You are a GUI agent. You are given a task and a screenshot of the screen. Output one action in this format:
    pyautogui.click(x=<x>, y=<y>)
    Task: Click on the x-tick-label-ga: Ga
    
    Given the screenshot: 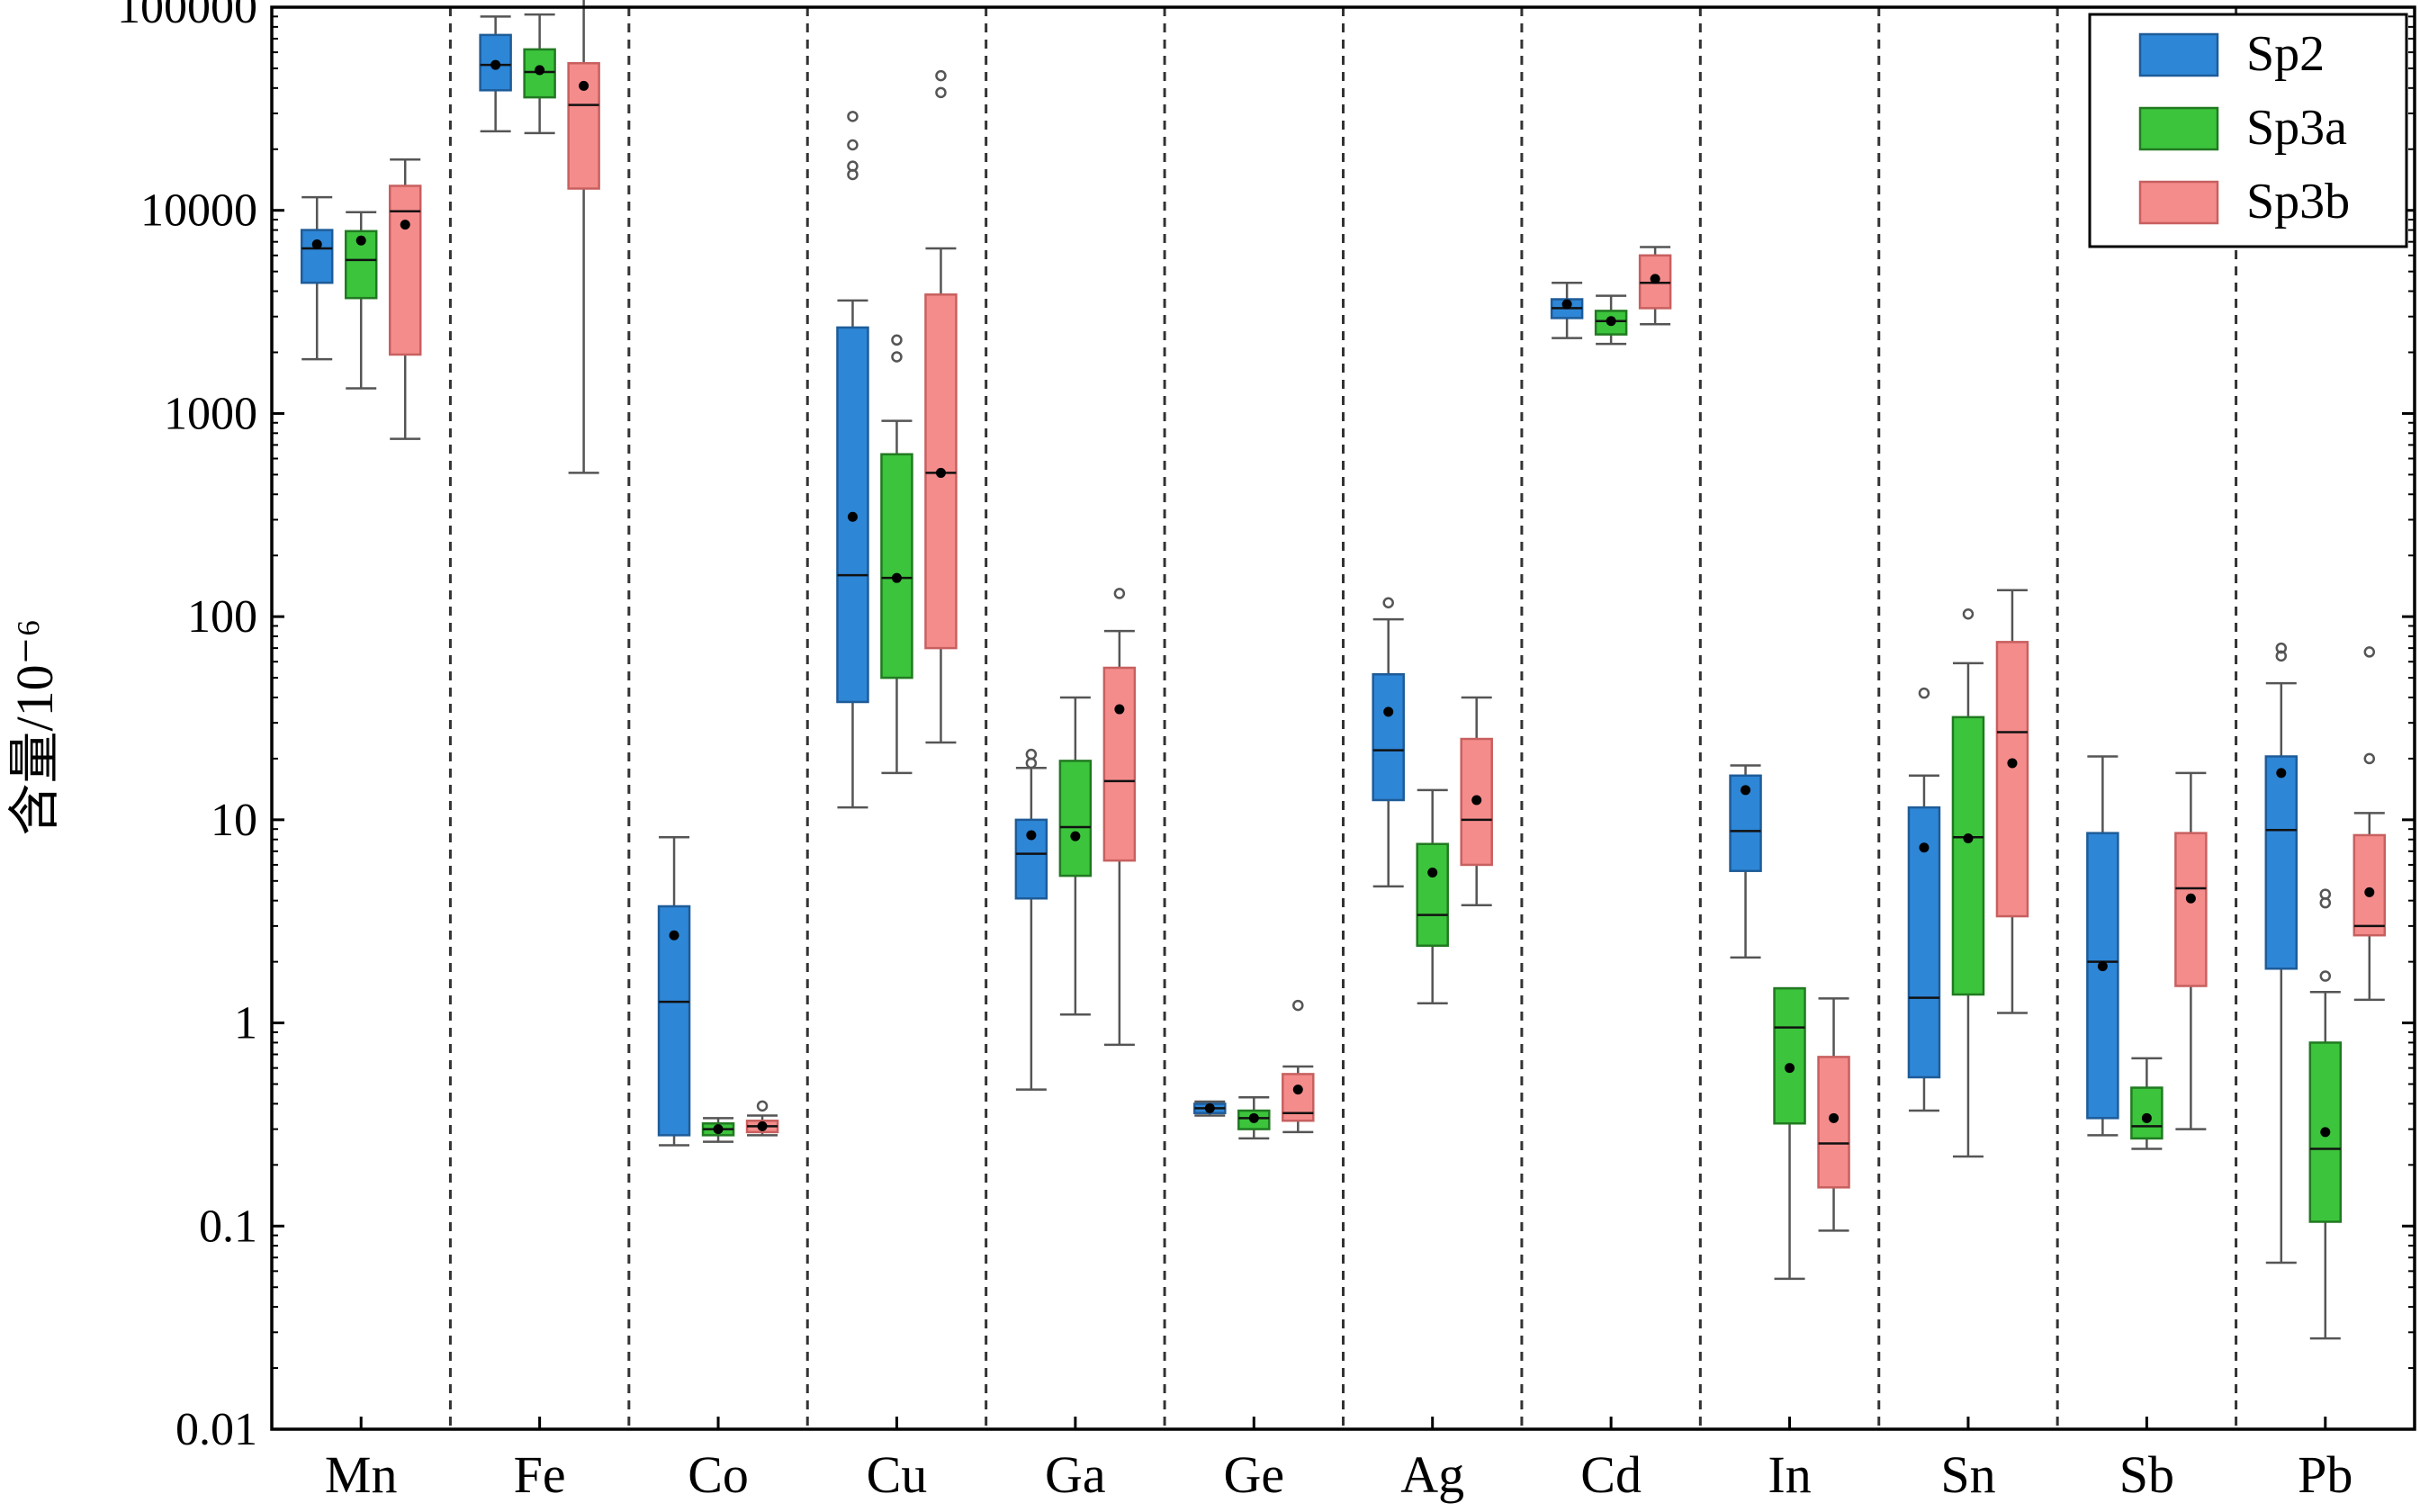 What is the action you would take?
    pyautogui.click(x=1075, y=1475)
    